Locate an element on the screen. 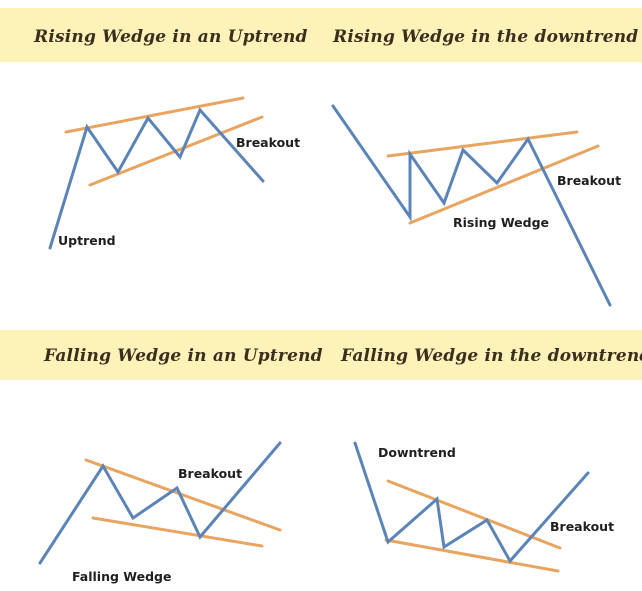 This screenshot has height=591, width=642. panel-falling-wedge-uptrend: Breakout Falling Wedge is located at coordinates (160, 512).